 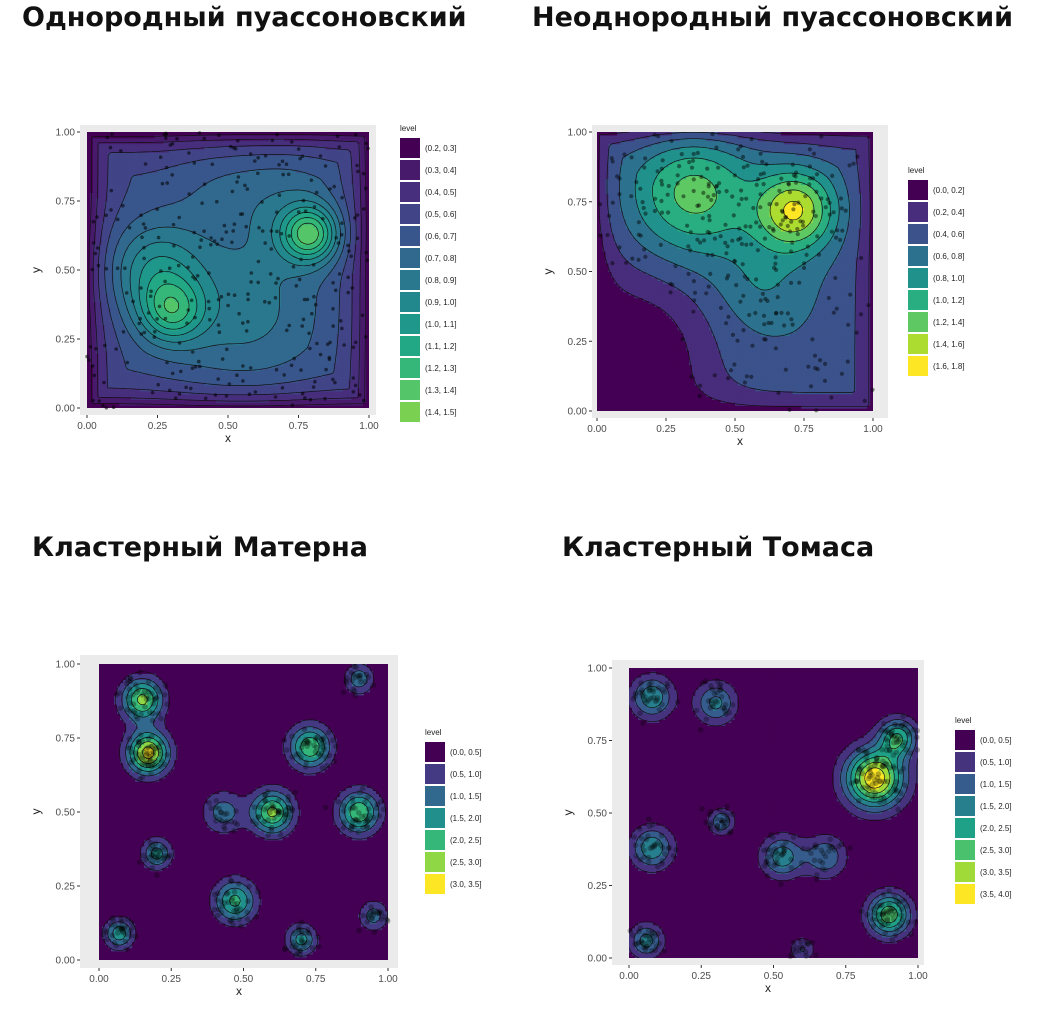 What do you see at coordinates (228, 426) in the screenshot?
I see `x-tick-label: 0.50` at bounding box center [228, 426].